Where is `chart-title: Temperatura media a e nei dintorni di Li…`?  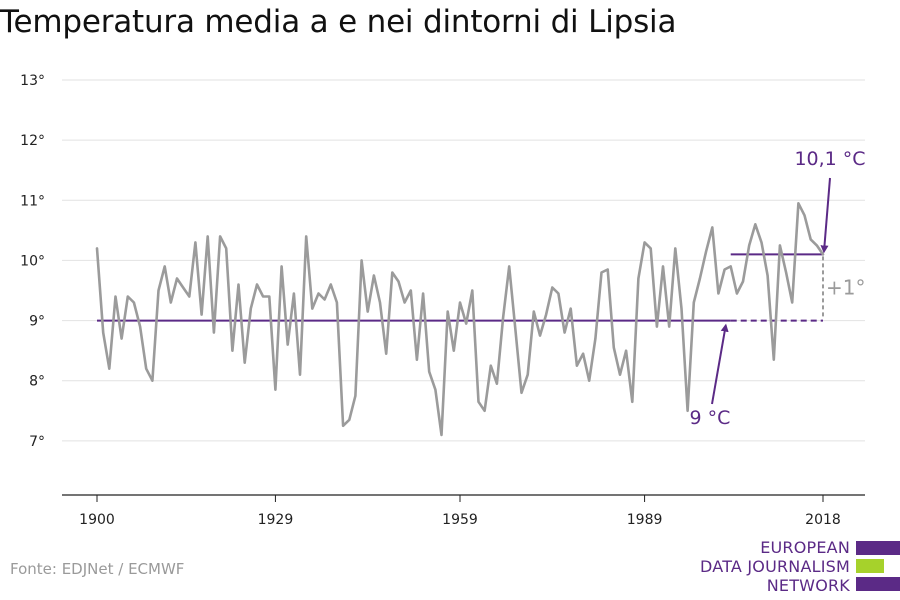 chart-title: Temperatura media a e nei dintorni di Li… is located at coordinates (338, 22).